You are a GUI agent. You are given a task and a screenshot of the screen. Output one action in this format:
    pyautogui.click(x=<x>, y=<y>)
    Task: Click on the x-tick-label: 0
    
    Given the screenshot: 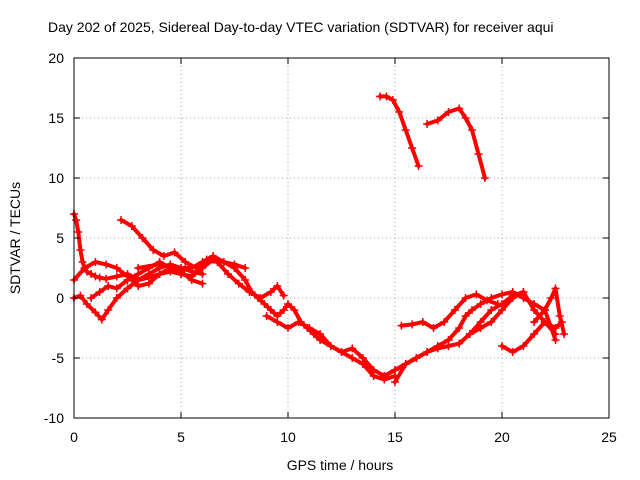 What is the action you would take?
    pyautogui.click(x=74, y=437)
    